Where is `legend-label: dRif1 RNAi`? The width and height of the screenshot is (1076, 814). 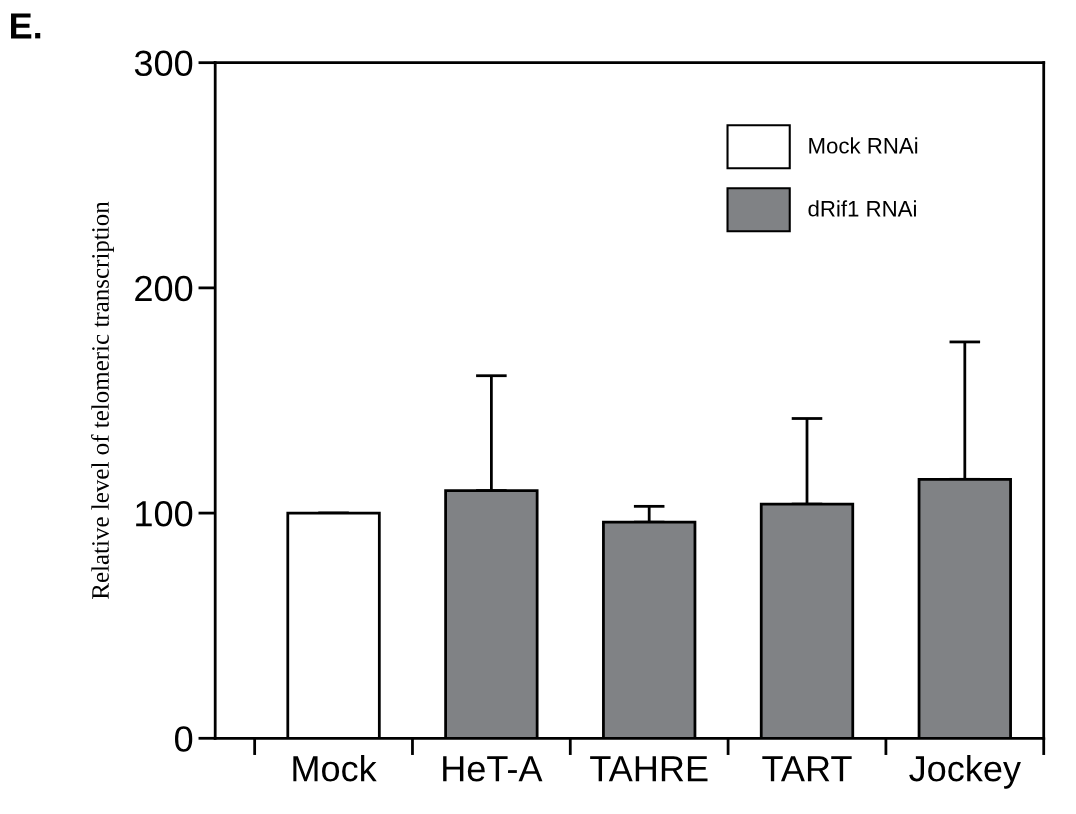
legend-label: dRif1 RNAi is located at coordinates (862, 208).